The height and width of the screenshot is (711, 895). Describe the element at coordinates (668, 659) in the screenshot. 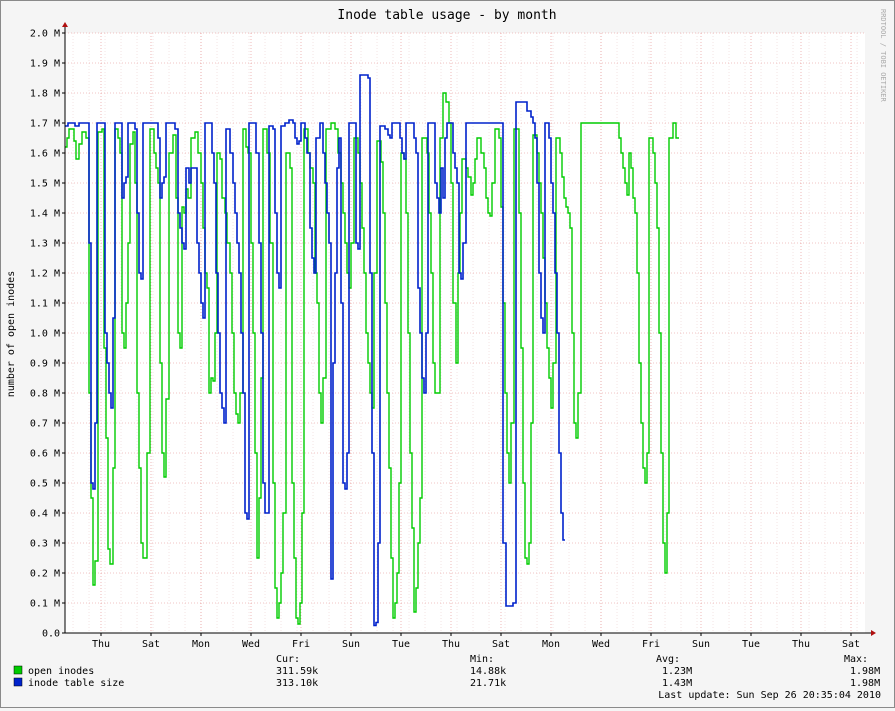

I see `legend-header-avg: Avg:` at that location.